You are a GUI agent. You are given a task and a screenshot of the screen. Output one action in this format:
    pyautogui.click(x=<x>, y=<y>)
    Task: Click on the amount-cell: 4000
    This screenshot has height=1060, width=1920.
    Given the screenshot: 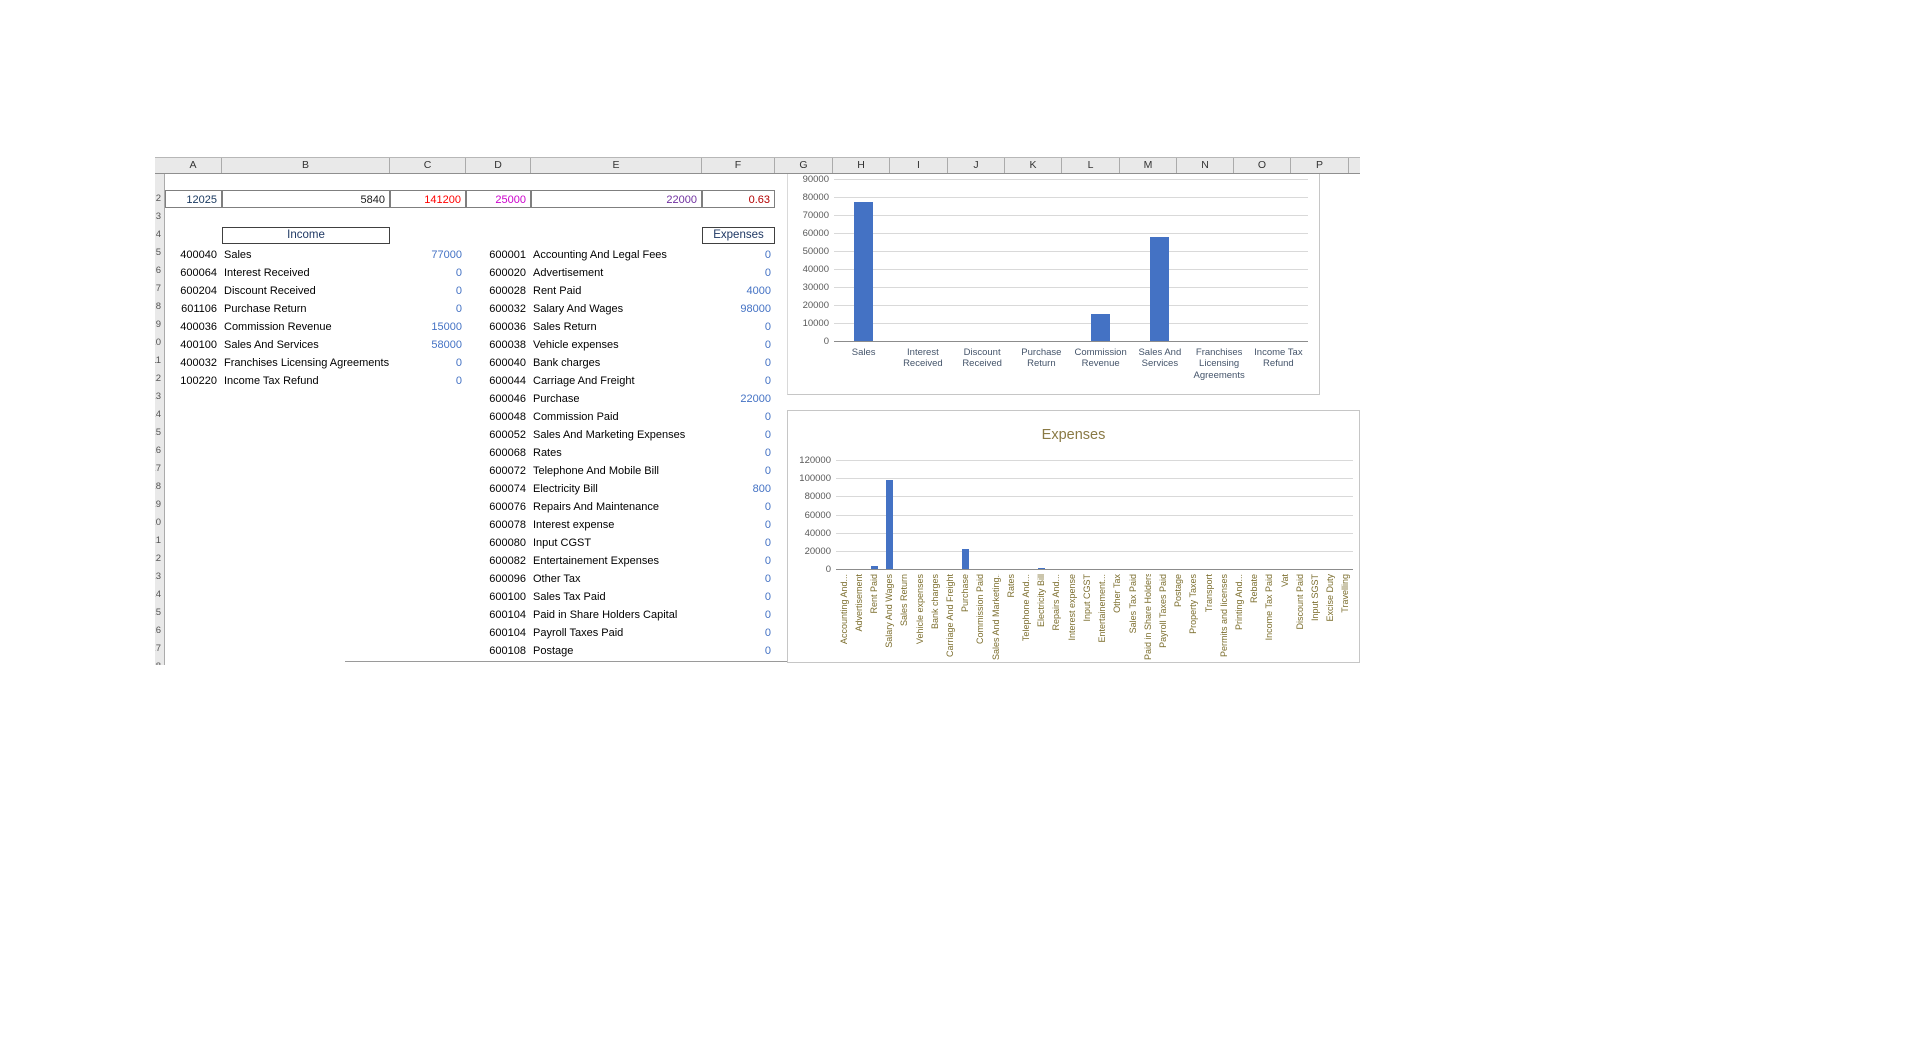 What is the action you would take?
    pyautogui.click(x=758, y=291)
    